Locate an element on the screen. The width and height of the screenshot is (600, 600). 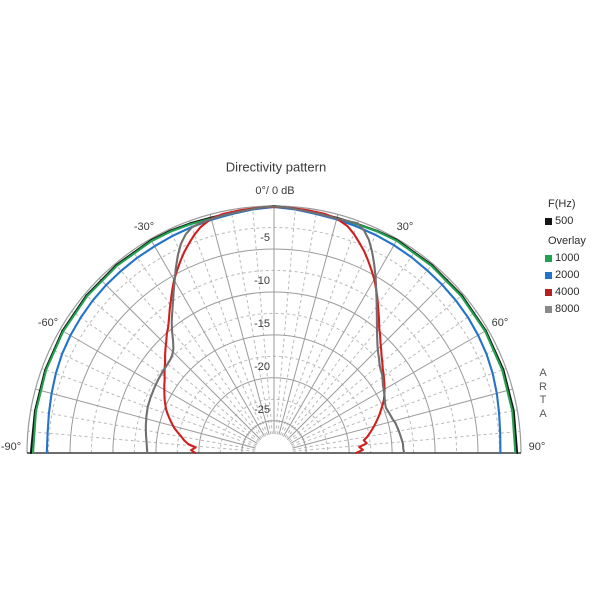
legend-item-8000: 8000 is located at coordinates (565, 309).